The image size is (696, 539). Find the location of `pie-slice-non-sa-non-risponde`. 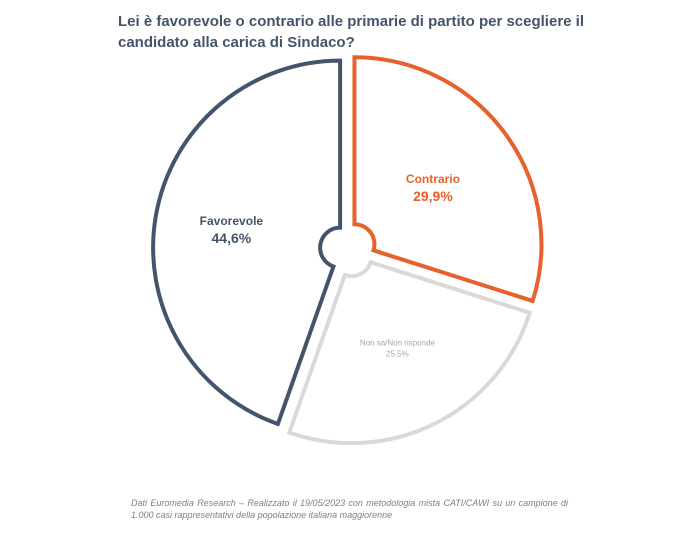

pie-slice-non-sa-non-risponde is located at coordinates (409, 352).